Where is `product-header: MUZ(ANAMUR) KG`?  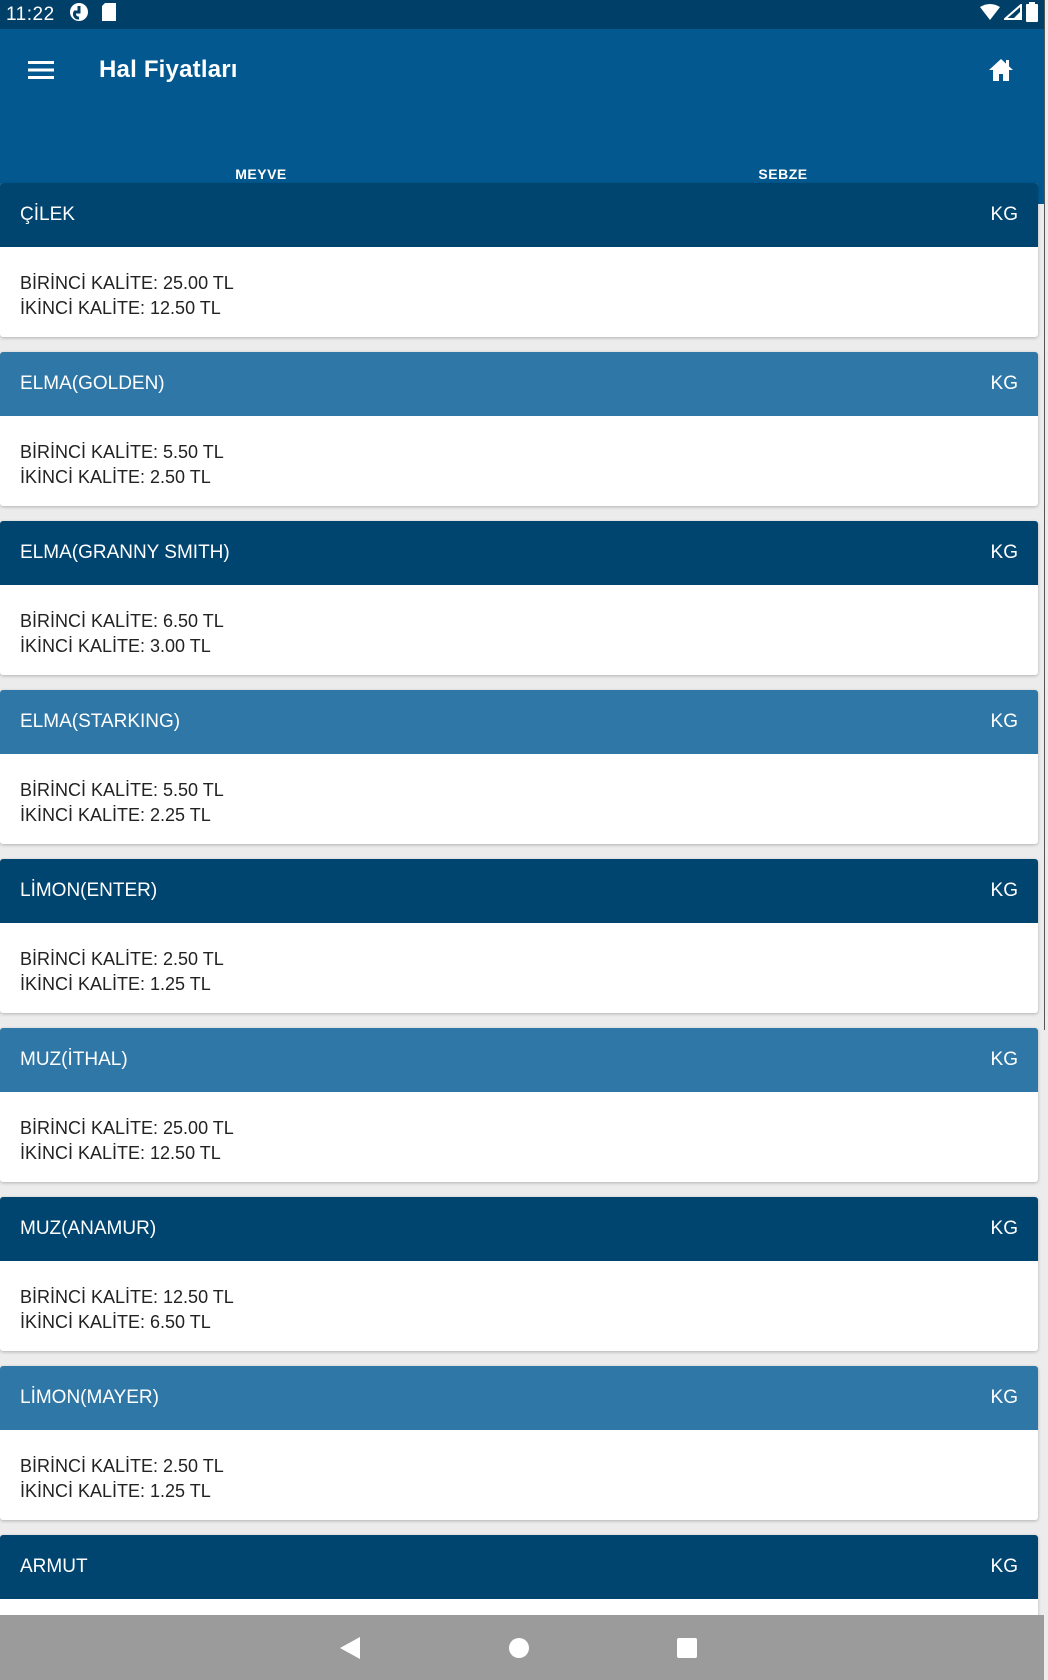
product-header: MUZ(ANAMUR) KG is located at coordinates (519, 1229).